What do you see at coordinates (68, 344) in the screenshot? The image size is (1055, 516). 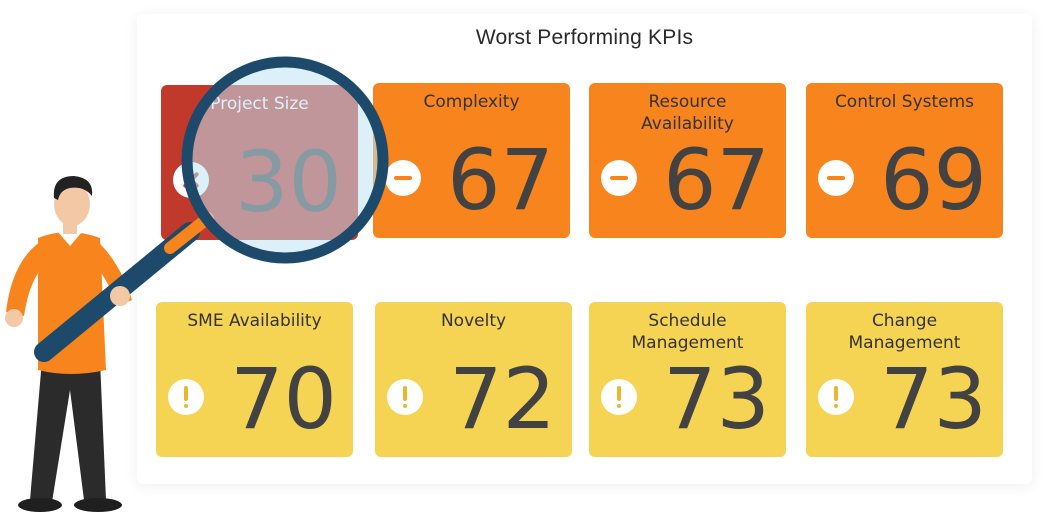 I see `person-figure` at bounding box center [68, 344].